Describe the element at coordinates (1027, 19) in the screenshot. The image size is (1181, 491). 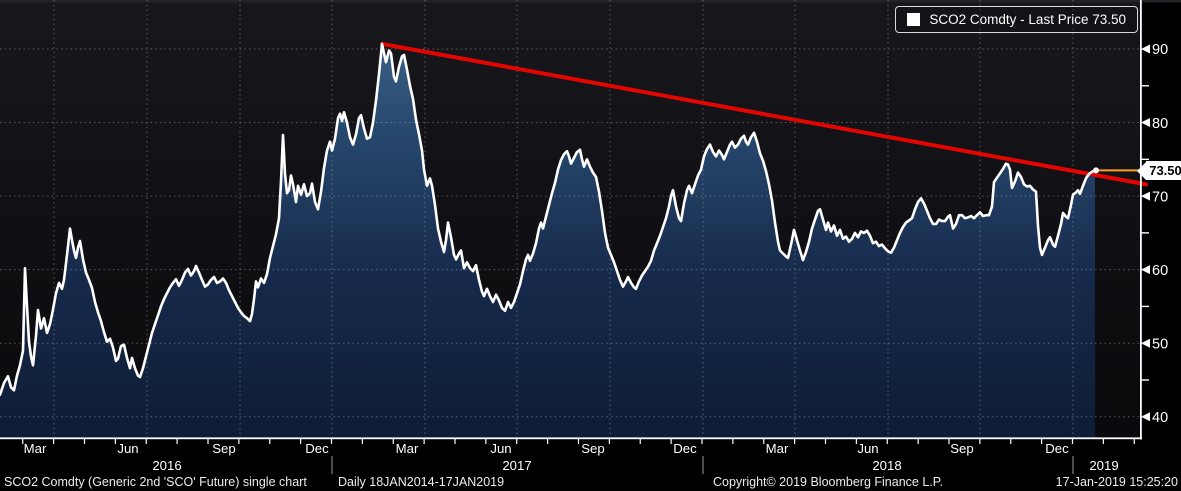
I see `legend-label: SCO2 Comdty - Last Price 73.50` at that location.